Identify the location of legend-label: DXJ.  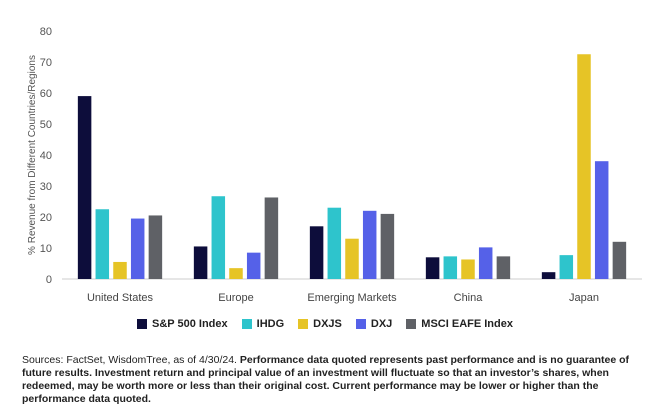
(381, 324).